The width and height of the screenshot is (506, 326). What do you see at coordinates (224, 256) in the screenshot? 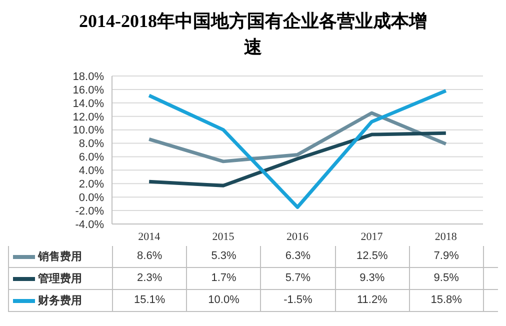
I see `data-label: 5.3%` at bounding box center [224, 256].